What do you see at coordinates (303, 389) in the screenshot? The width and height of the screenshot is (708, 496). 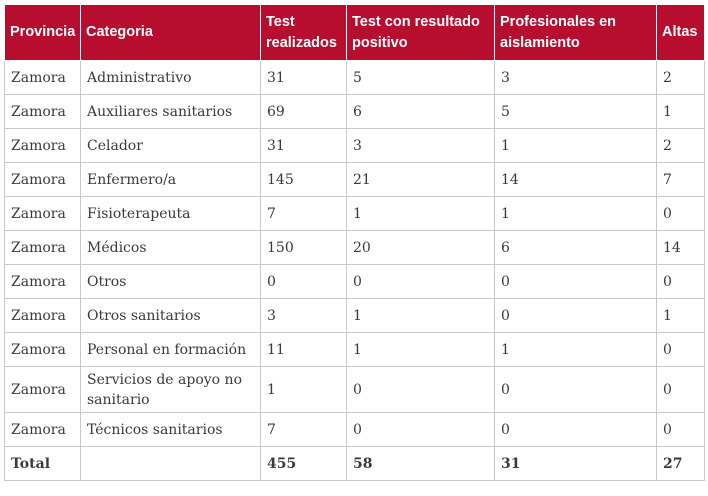 I see `cell-test-realizados: 1` at bounding box center [303, 389].